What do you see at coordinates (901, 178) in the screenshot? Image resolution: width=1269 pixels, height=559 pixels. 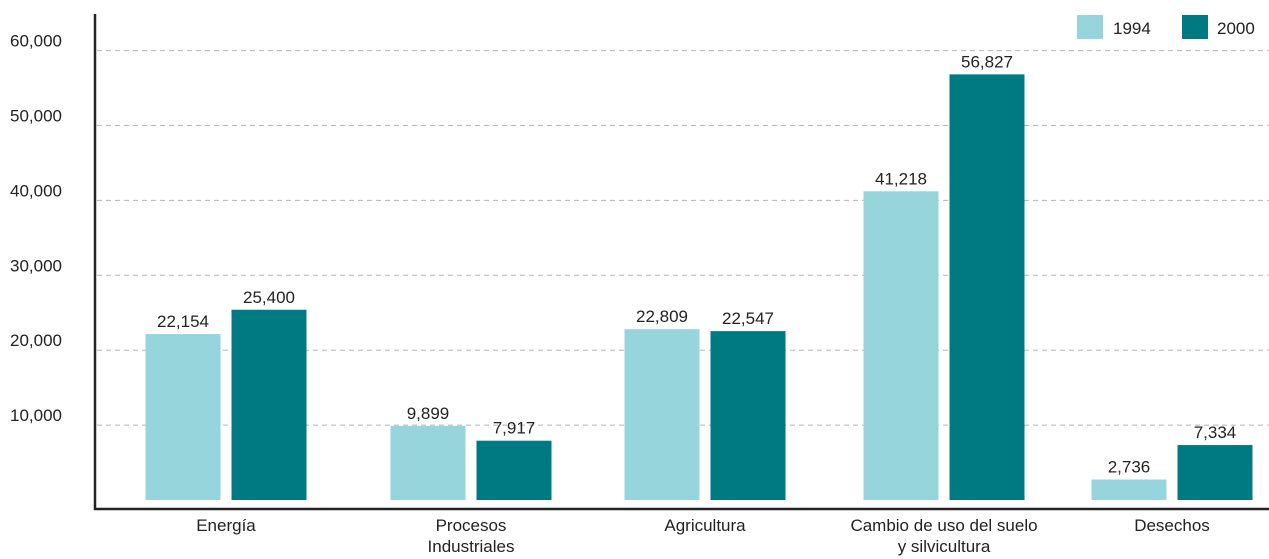 I see `data-label-1994: 41,218` at bounding box center [901, 178].